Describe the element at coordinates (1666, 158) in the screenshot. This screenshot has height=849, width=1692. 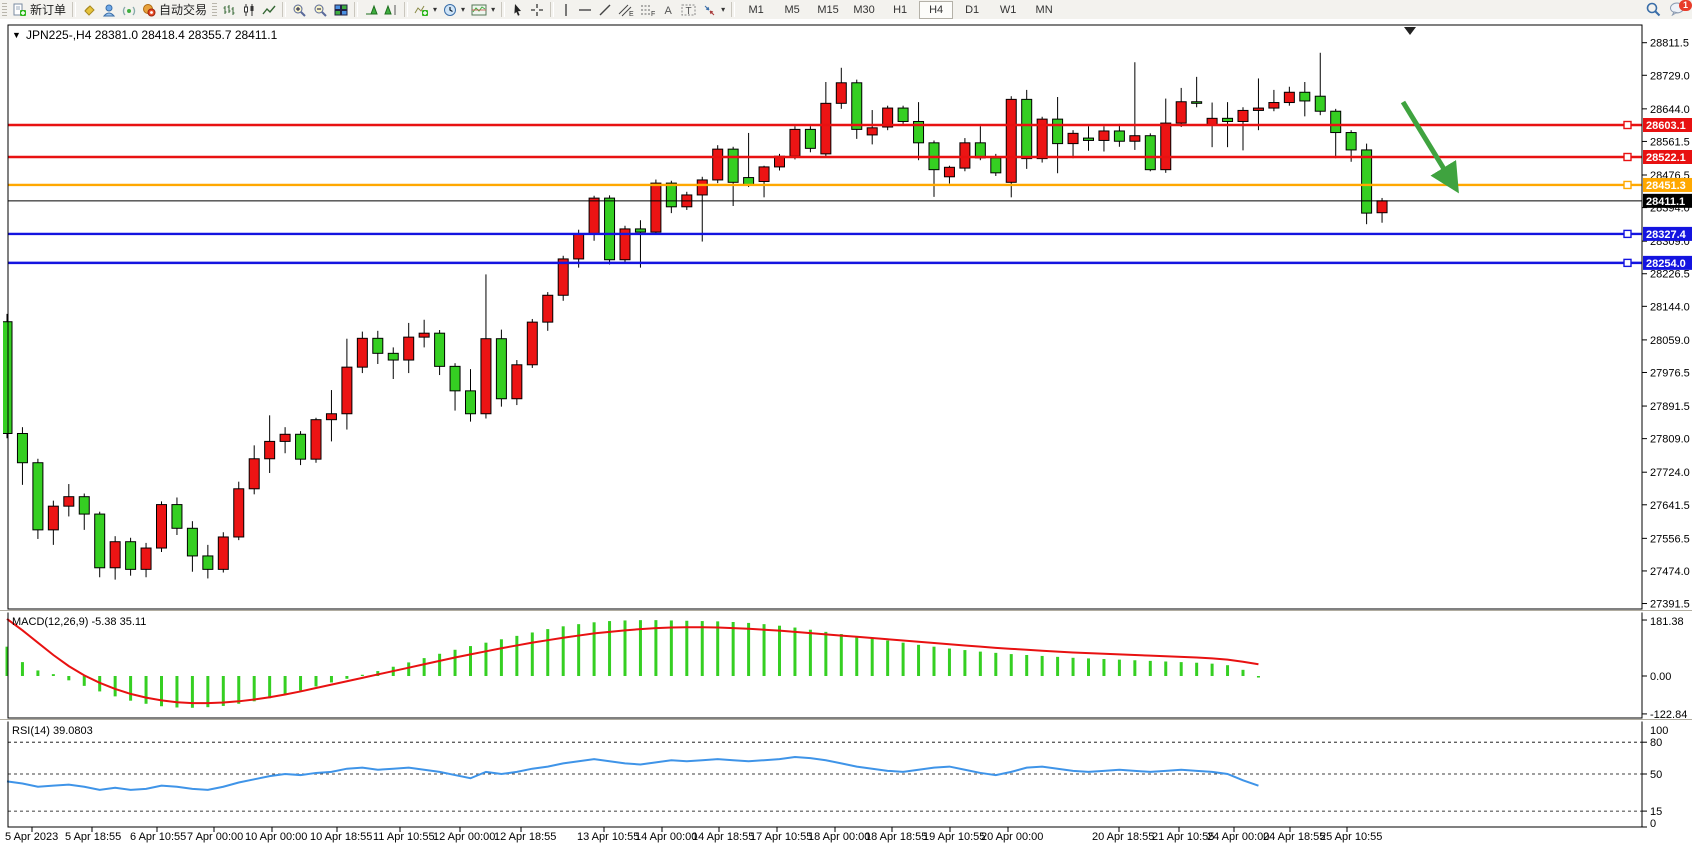
I see `svg-text: 28522.1` at that location.